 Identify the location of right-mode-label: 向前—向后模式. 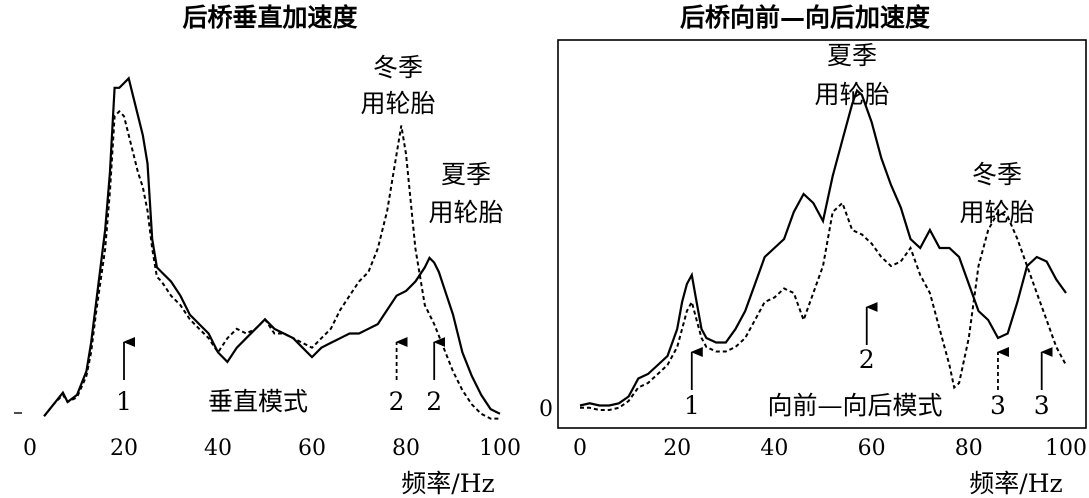
(854, 405).